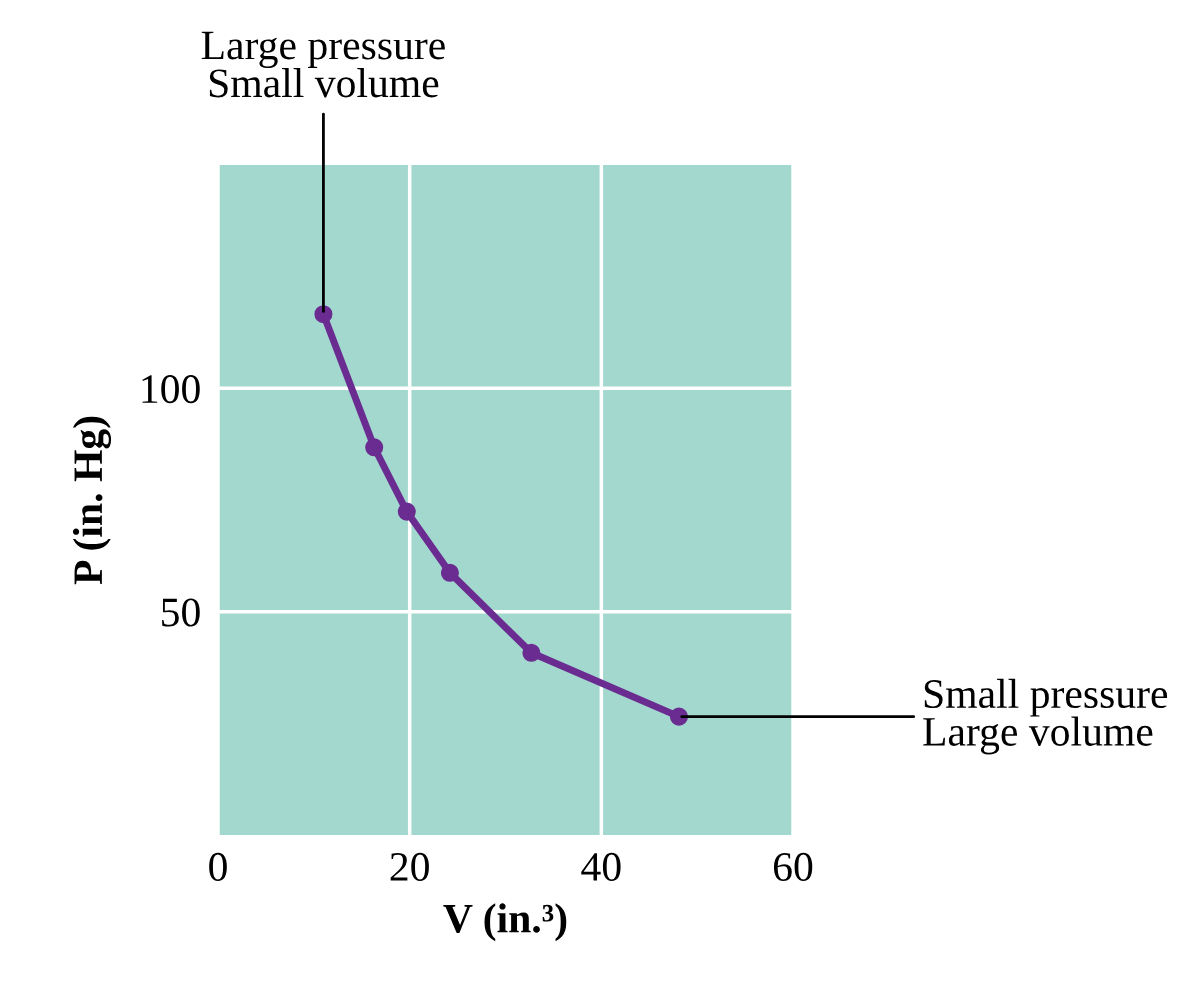  I want to click on annotation: Small pressure Large volume, so click(1045, 716).